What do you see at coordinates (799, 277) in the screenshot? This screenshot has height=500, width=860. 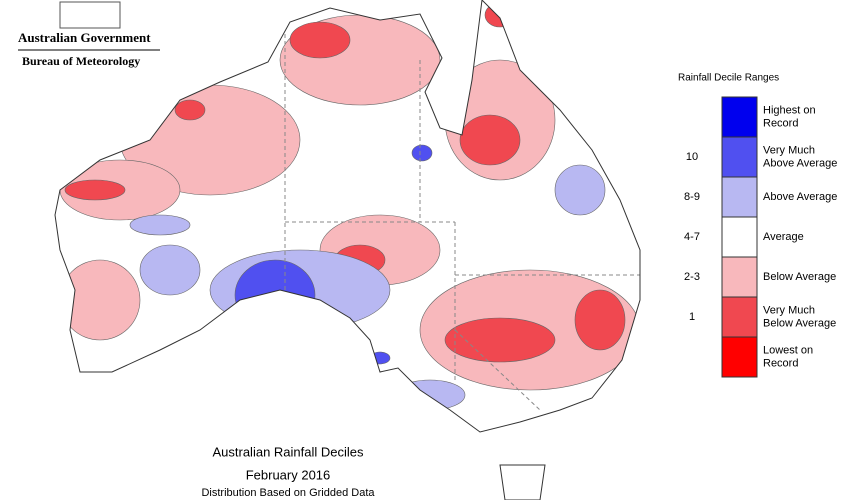 I see `legend-label: Below Average` at bounding box center [799, 277].